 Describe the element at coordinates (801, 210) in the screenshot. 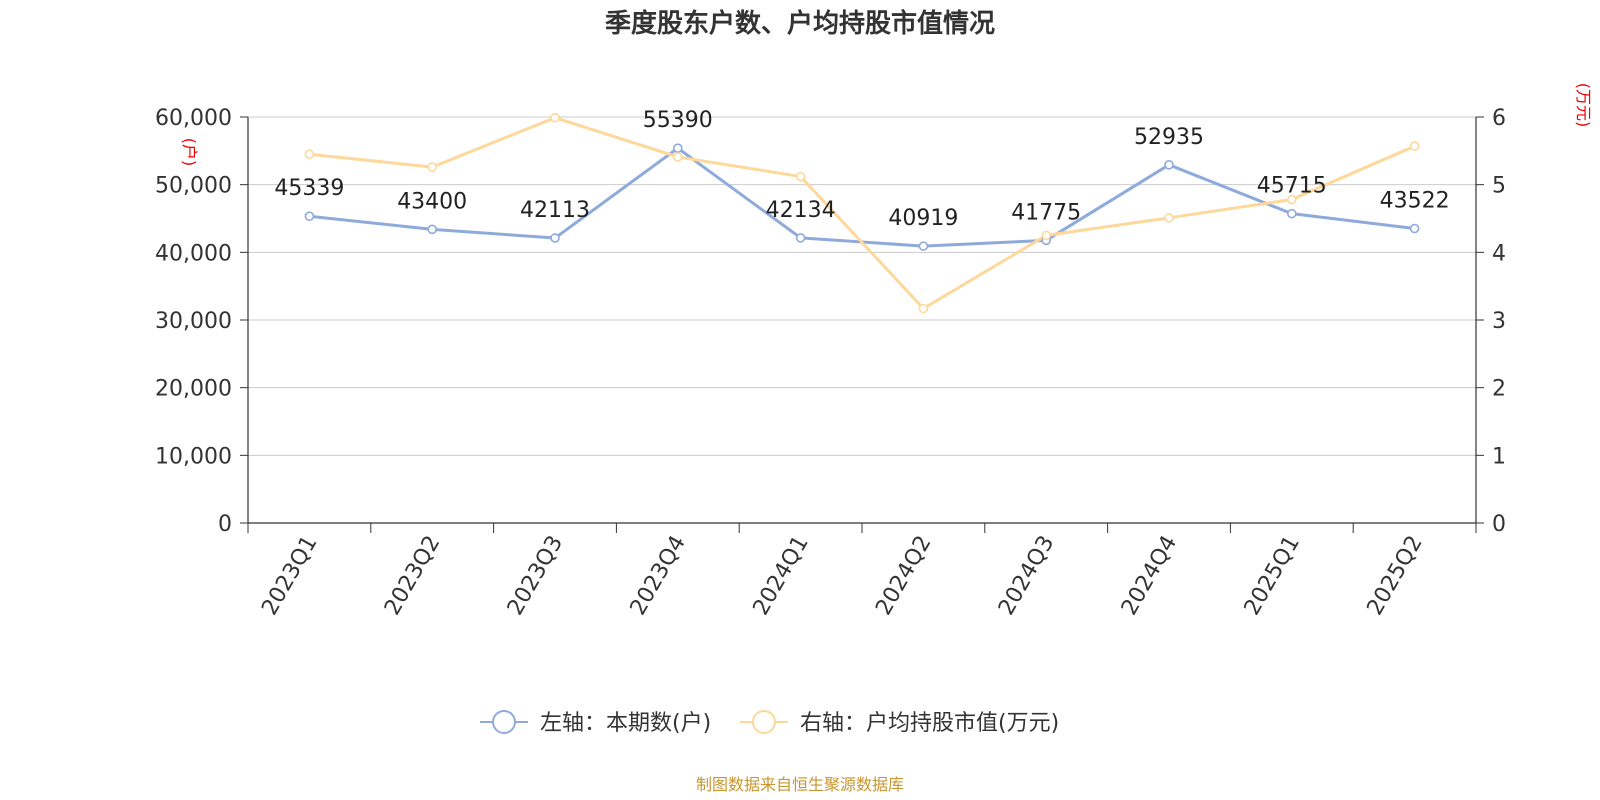

I see `data-label: 42134` at that location.